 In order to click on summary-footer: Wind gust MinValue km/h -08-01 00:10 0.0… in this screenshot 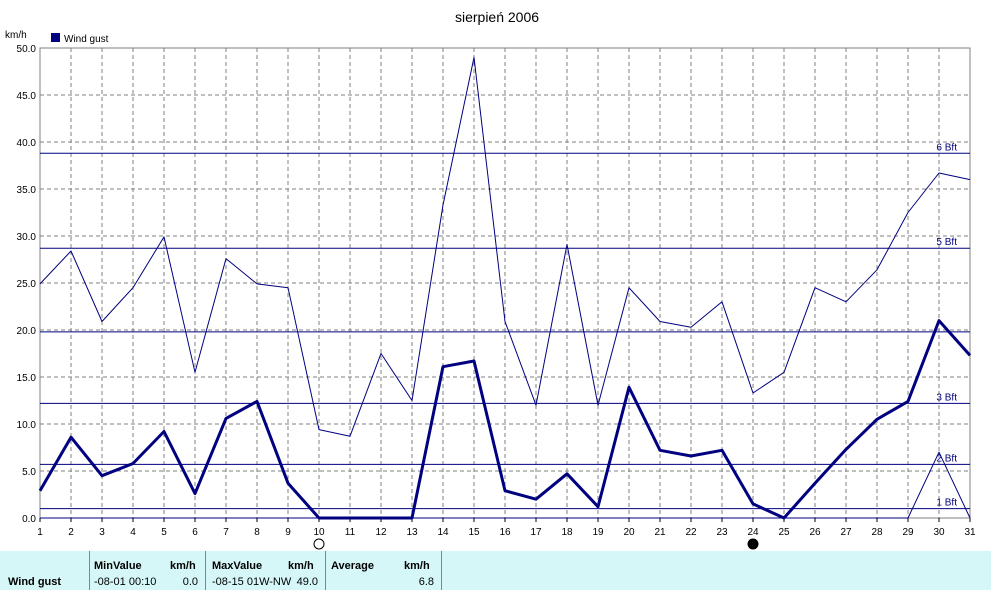, I will do `click(495, 570)`.